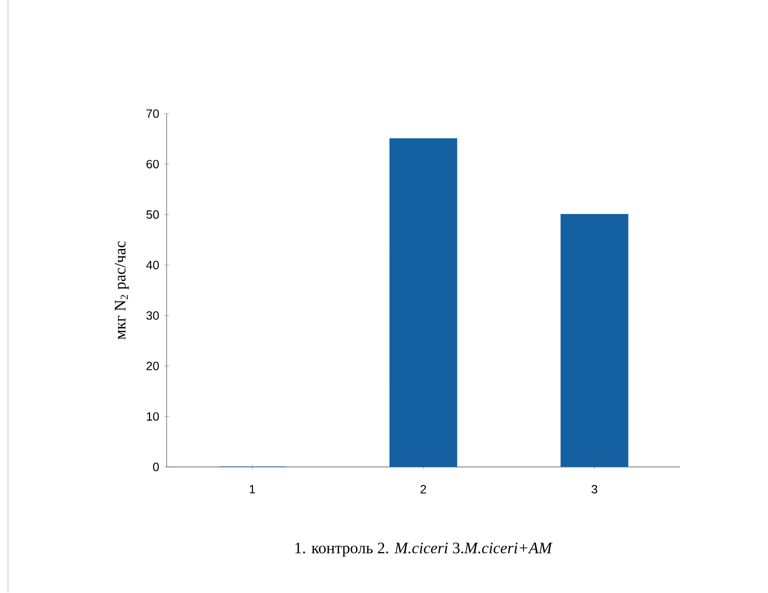 Image resolution: width=768 pixels, height=593 pixels. What do you see at coordinates (252, 489) in the screenshot?
I see `x-tick-label: 1` at bounding box center [252, 489].